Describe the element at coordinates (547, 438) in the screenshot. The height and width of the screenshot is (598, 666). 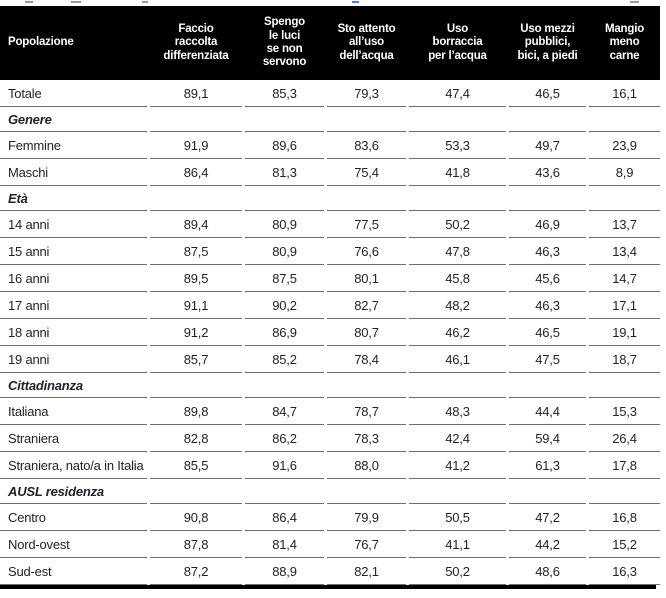
I see `value-cell: 59,4` at that location.